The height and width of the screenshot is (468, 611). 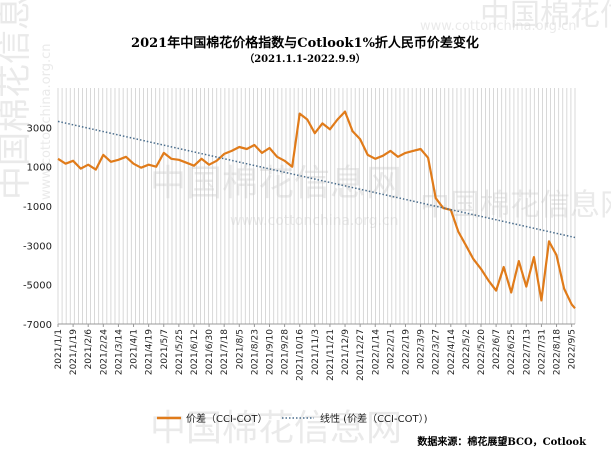 I want to click on x-tick-label: 2022/4/14, so click(x=452, y=352).